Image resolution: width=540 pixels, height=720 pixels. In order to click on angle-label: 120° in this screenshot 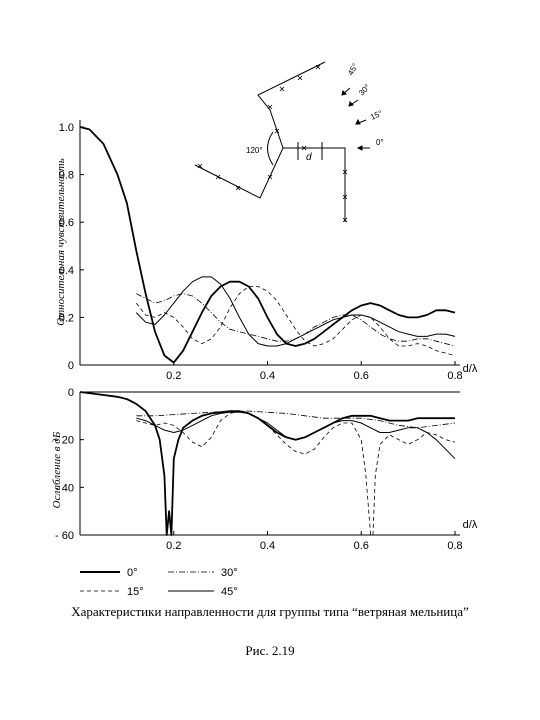, I will do `click(254, 150)`.